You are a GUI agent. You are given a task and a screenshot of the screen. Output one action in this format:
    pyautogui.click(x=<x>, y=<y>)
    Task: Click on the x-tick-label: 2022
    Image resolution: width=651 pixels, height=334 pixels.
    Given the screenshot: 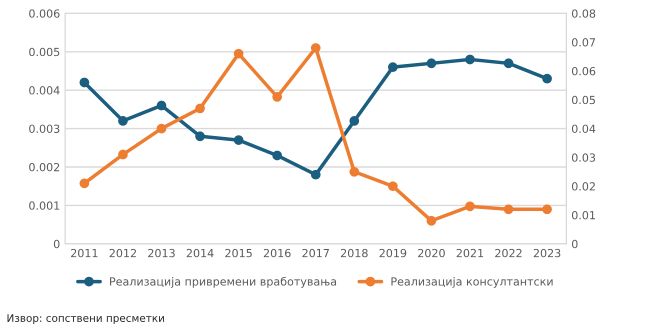 What is the action you would take?
    pyautogui.click(x=508, y=253)
    